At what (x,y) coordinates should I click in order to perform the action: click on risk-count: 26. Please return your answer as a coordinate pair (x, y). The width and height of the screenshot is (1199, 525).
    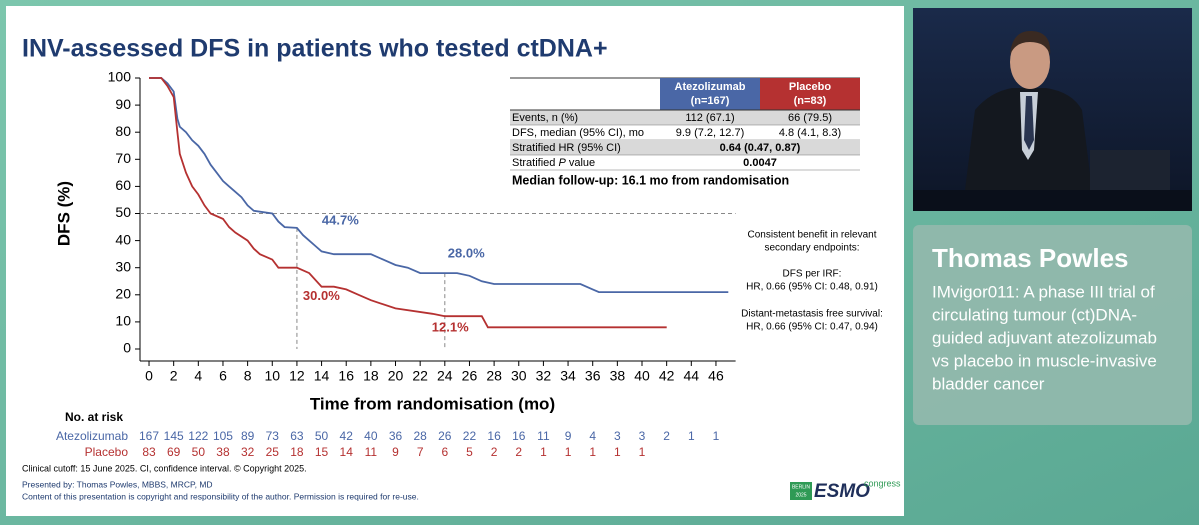
    Looking at the image, I should click on (445, 436).